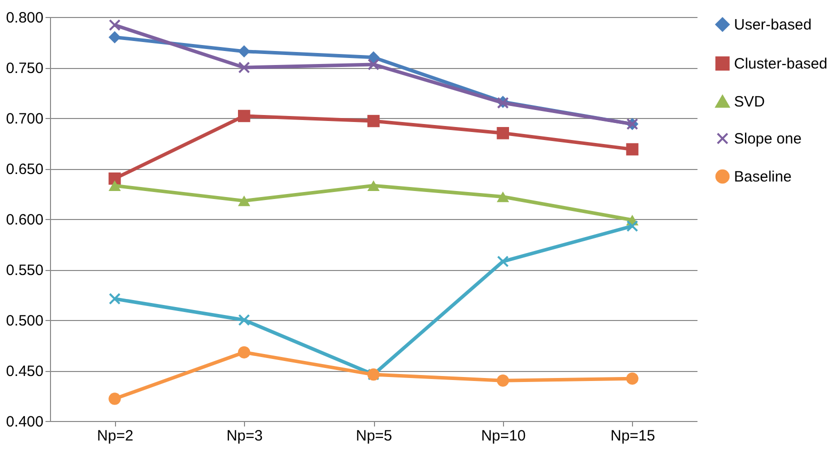 The image size is (838, 453). What do you see at coordinates (25, 169) in the screenshot?
I see `y-tick-label: 0.650` at bounding box center [25, 169].